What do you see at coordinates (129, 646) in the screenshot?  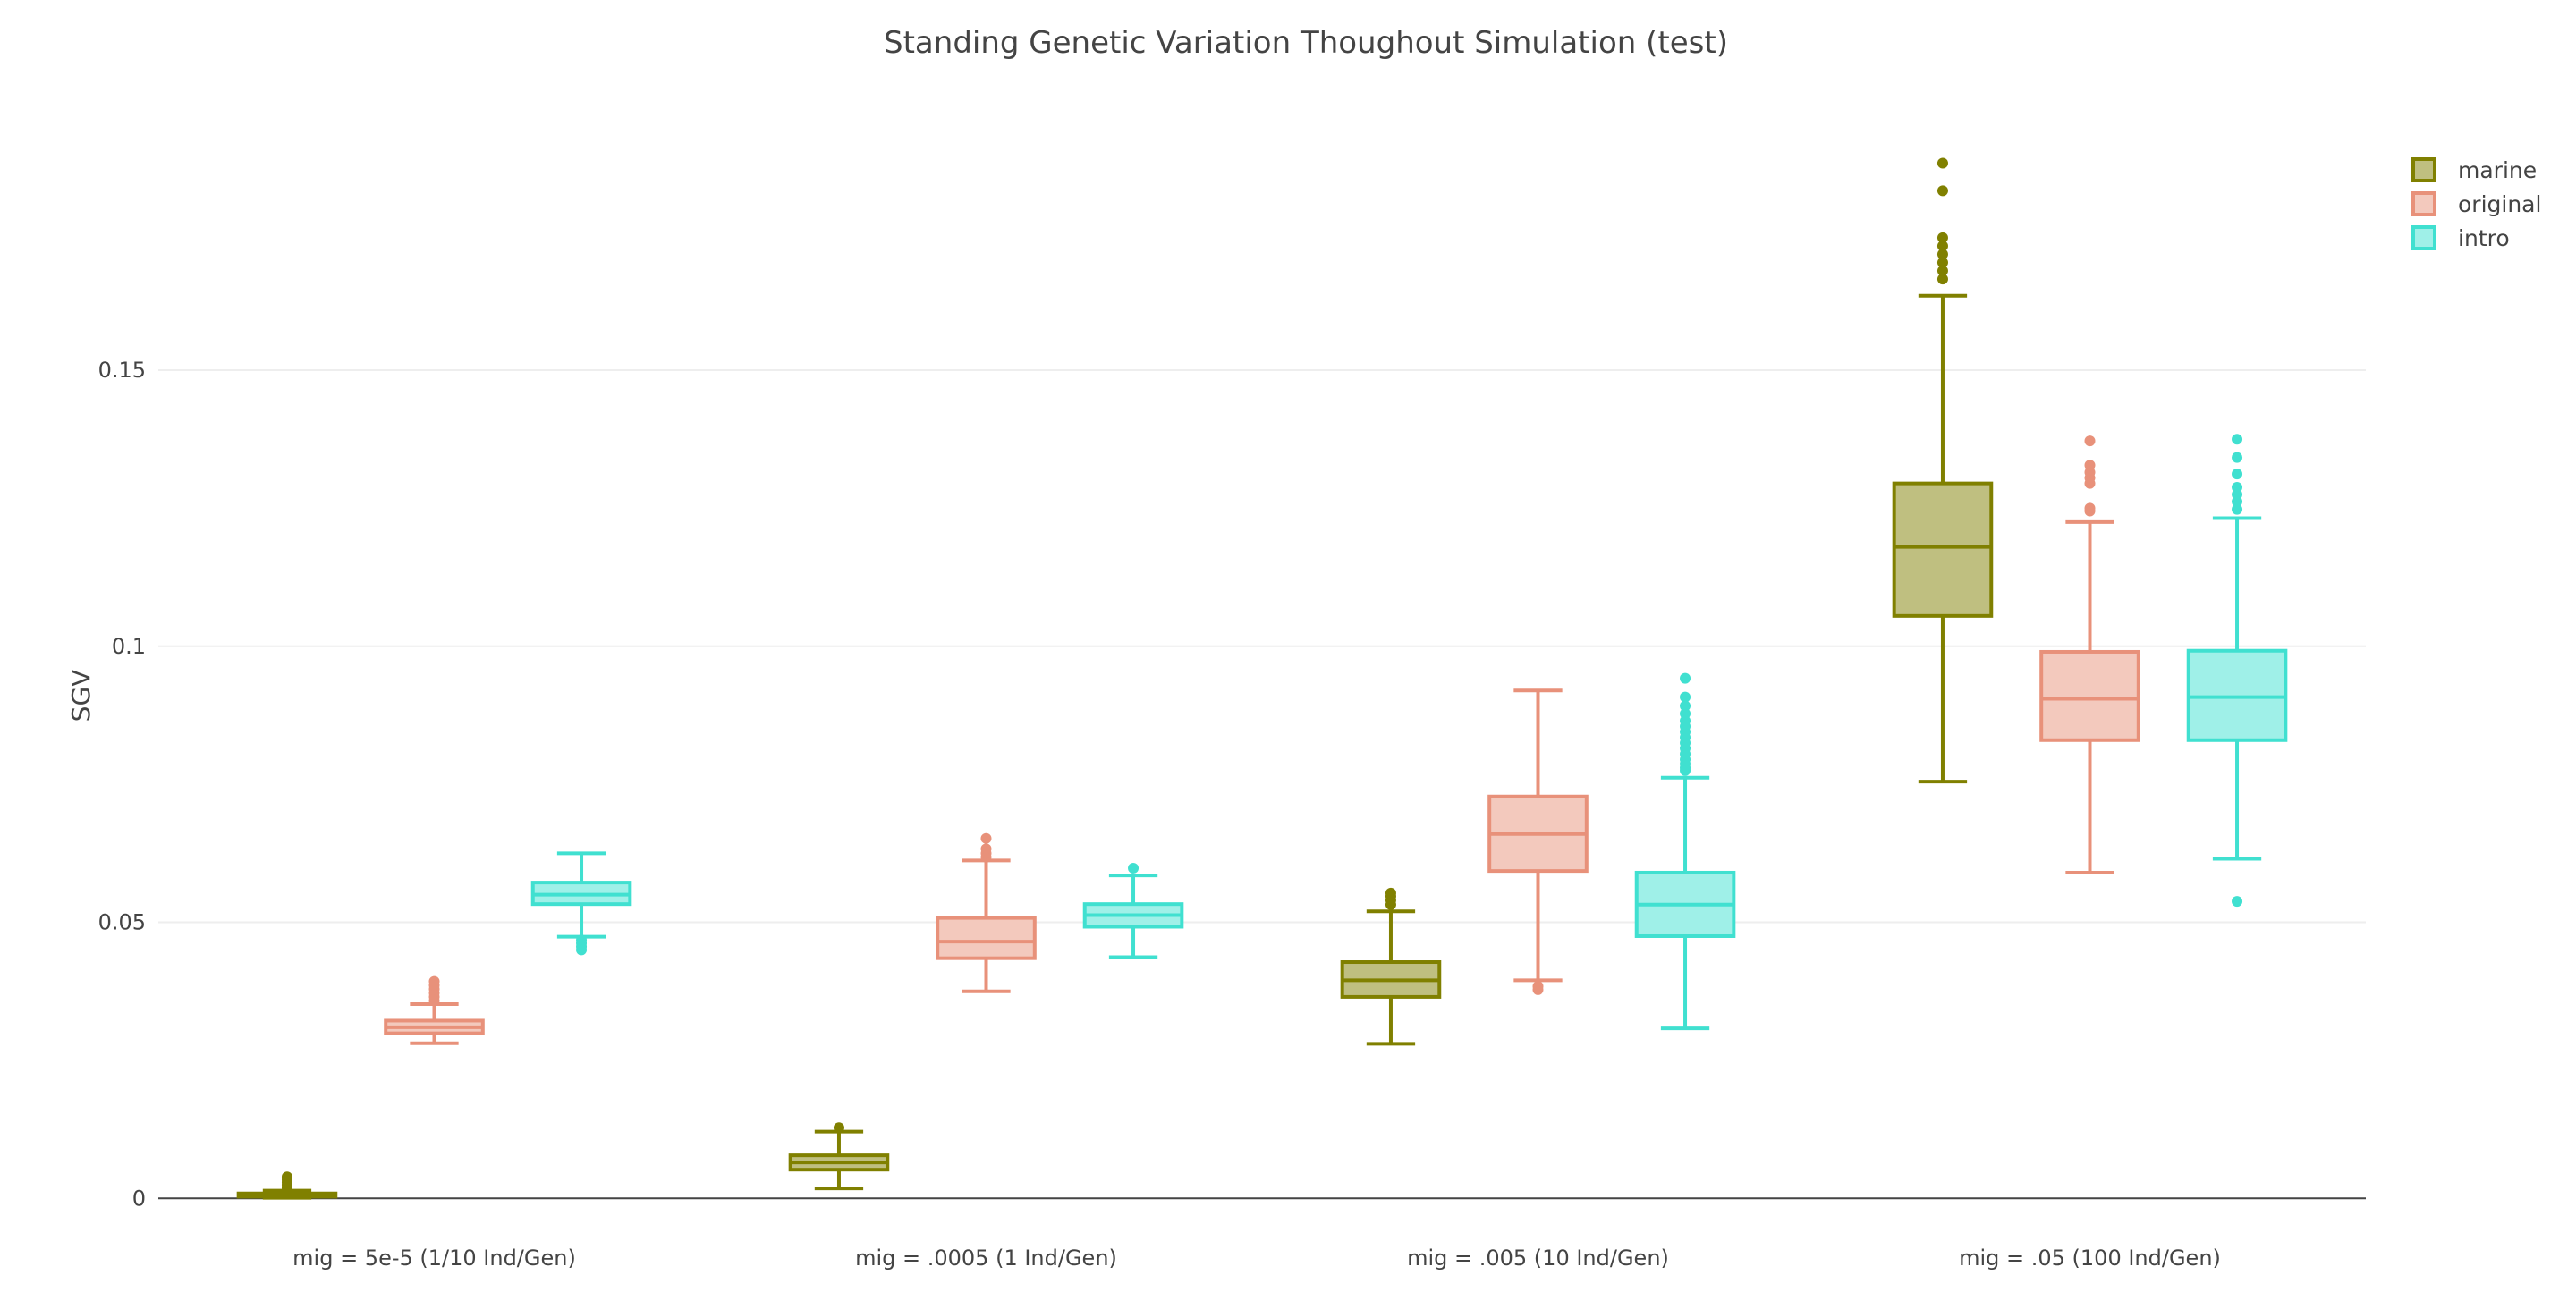 I see `y-tick-label: 0.1` at bounding box center [129, 646].